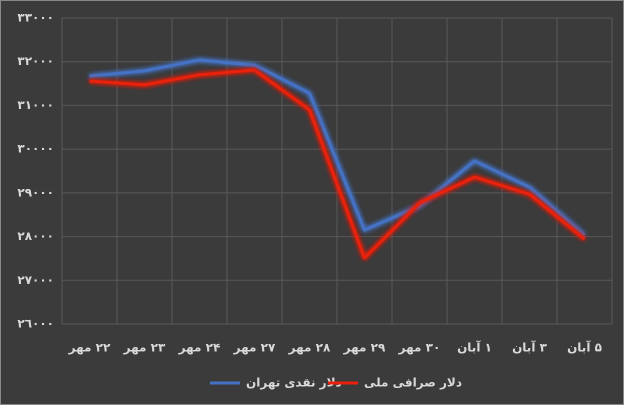  Describe the element at coordinates (474, 347) in the screenshot. I see `x-tick-label: ۱ آبان` at that location.